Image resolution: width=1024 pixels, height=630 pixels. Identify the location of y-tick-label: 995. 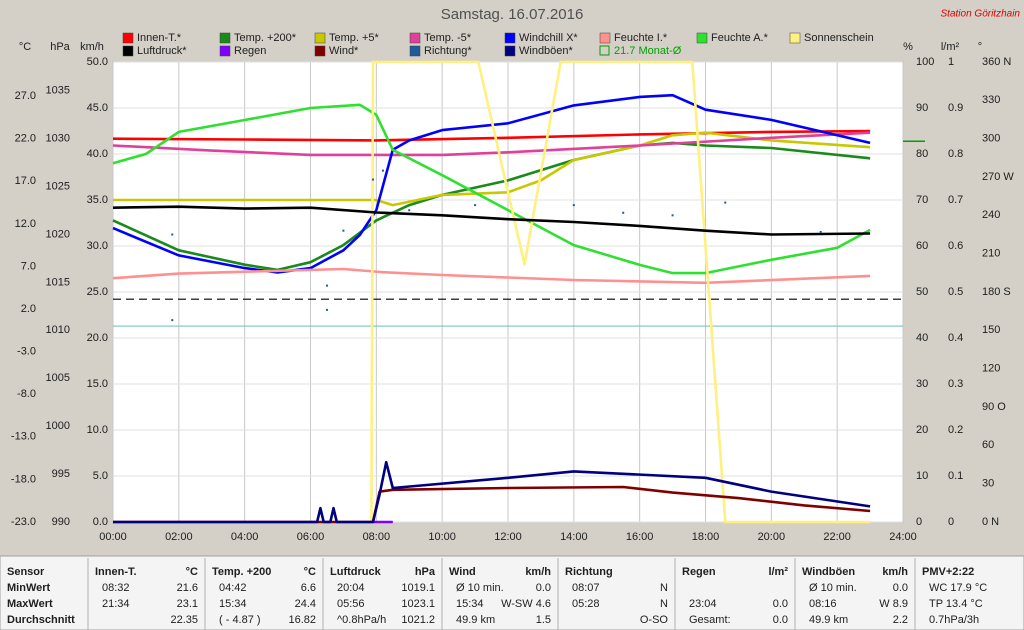
(61, 474).